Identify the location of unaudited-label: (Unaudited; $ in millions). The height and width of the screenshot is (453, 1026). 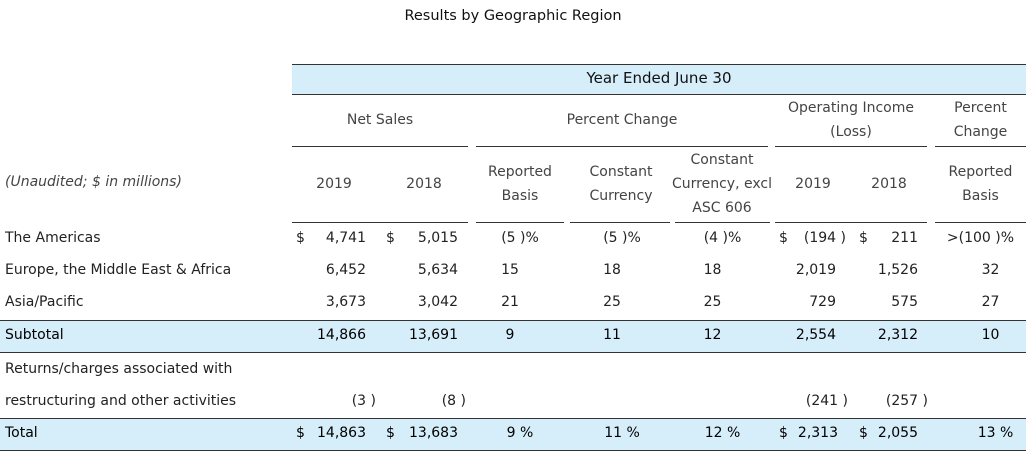
(93, 182).